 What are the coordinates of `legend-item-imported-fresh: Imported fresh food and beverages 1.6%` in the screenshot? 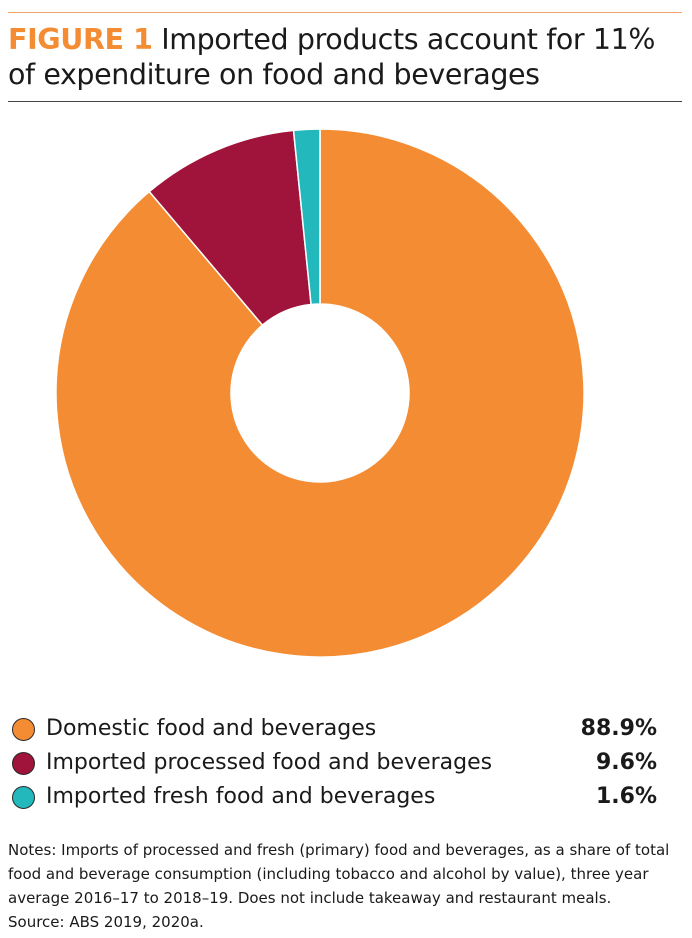 It's located at (334, 797).